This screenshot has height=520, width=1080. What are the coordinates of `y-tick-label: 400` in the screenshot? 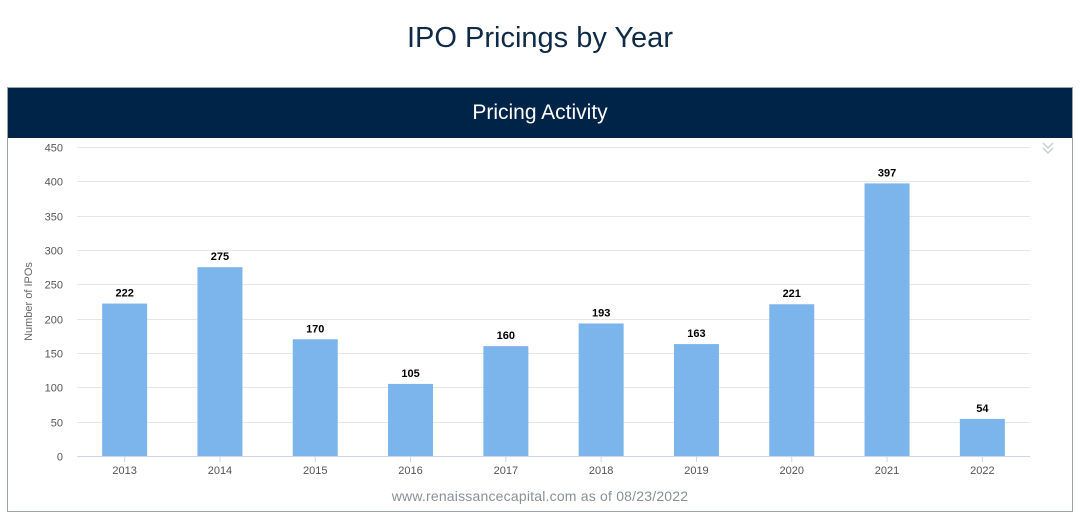 It's located at (54, 183).